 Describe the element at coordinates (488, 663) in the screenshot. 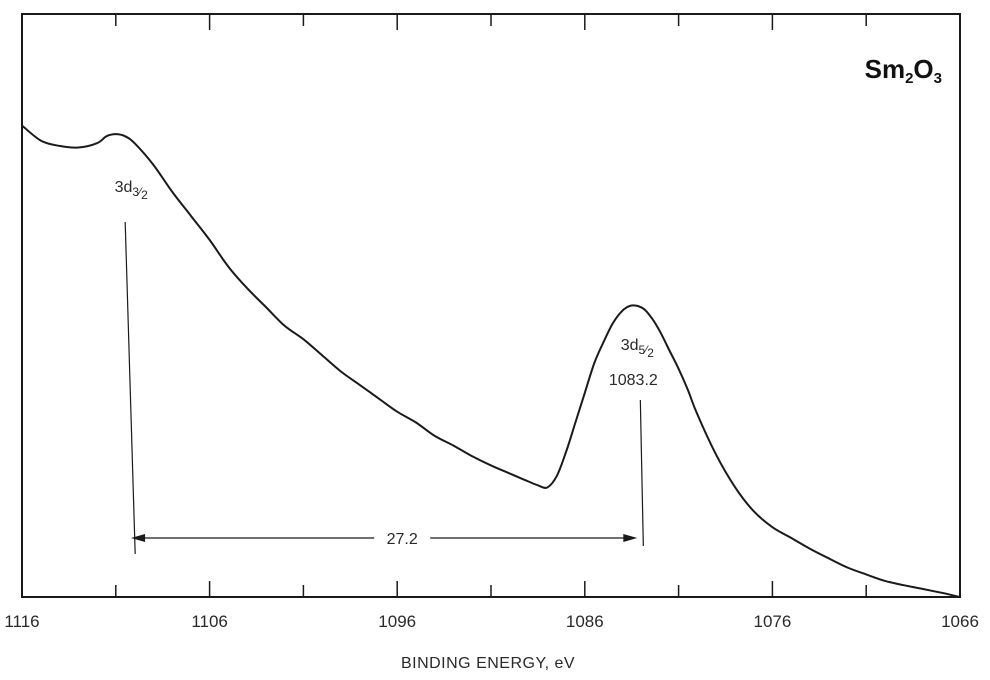

I see `x-axis-title: BINDING ENERGY, eV` at that location.